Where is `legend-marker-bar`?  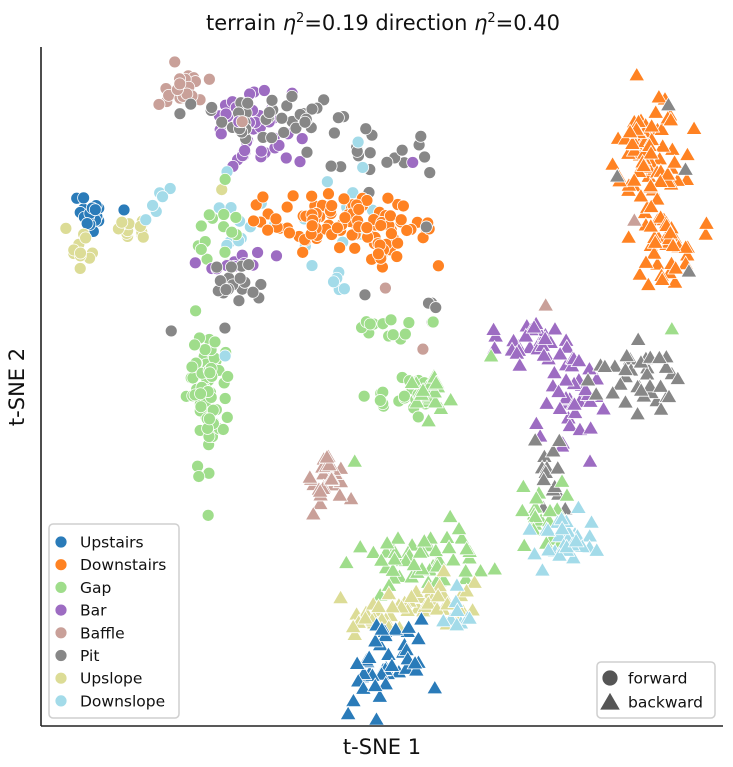
legend-marker-bar is located at coordinates (61, 610).